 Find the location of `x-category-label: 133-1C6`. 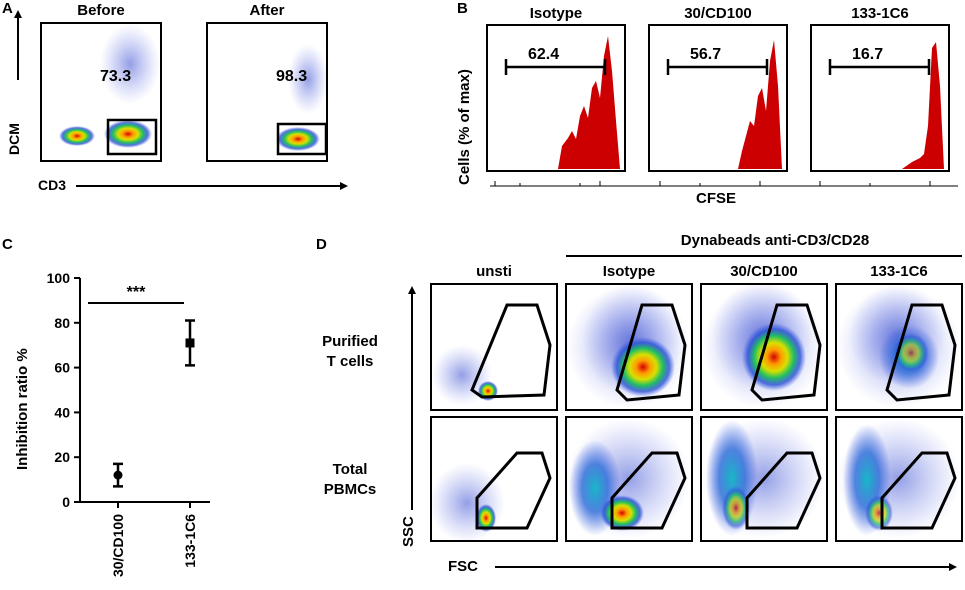

x-category-label: 133-1C6 is located at coordinates (190, 541).